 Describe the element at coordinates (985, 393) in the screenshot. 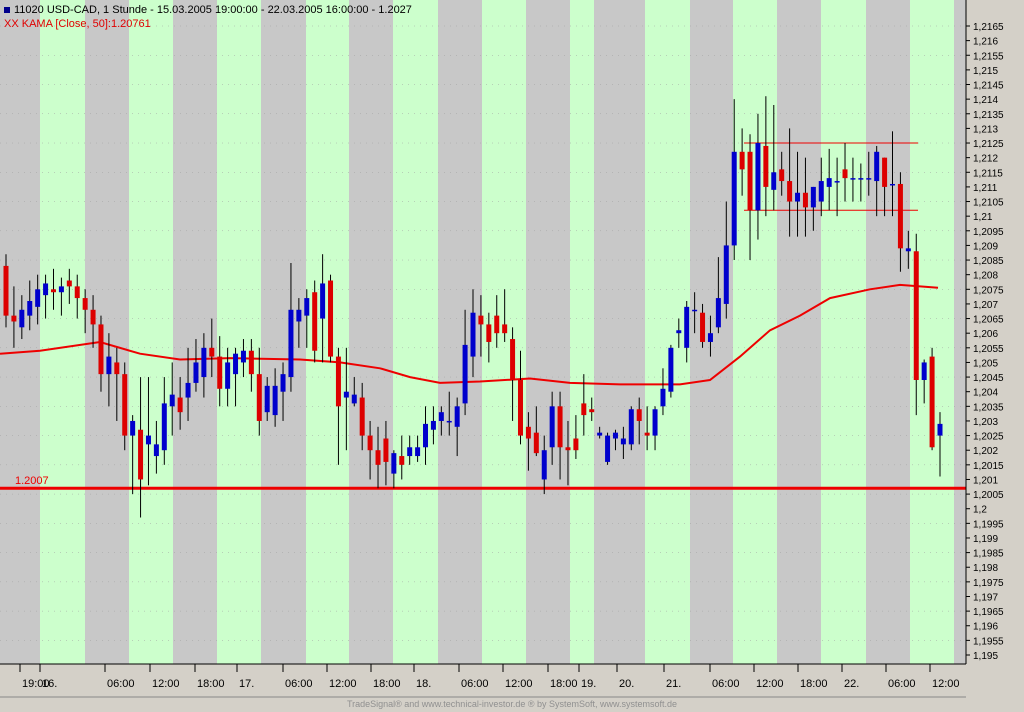

I see `y-tick-label: 1,204` at that location.